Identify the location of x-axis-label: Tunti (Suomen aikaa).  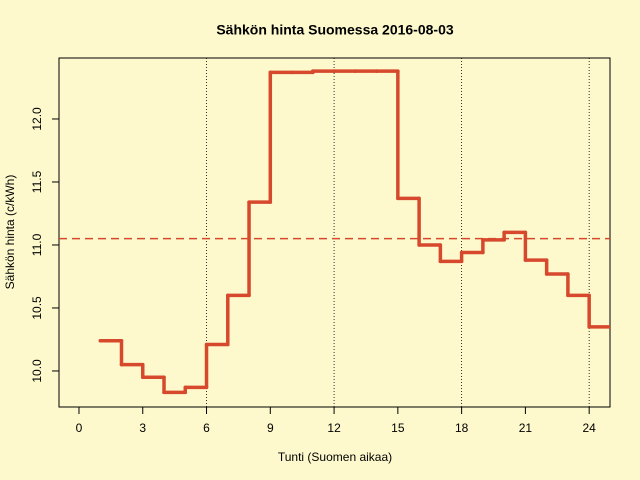
(335, 457).